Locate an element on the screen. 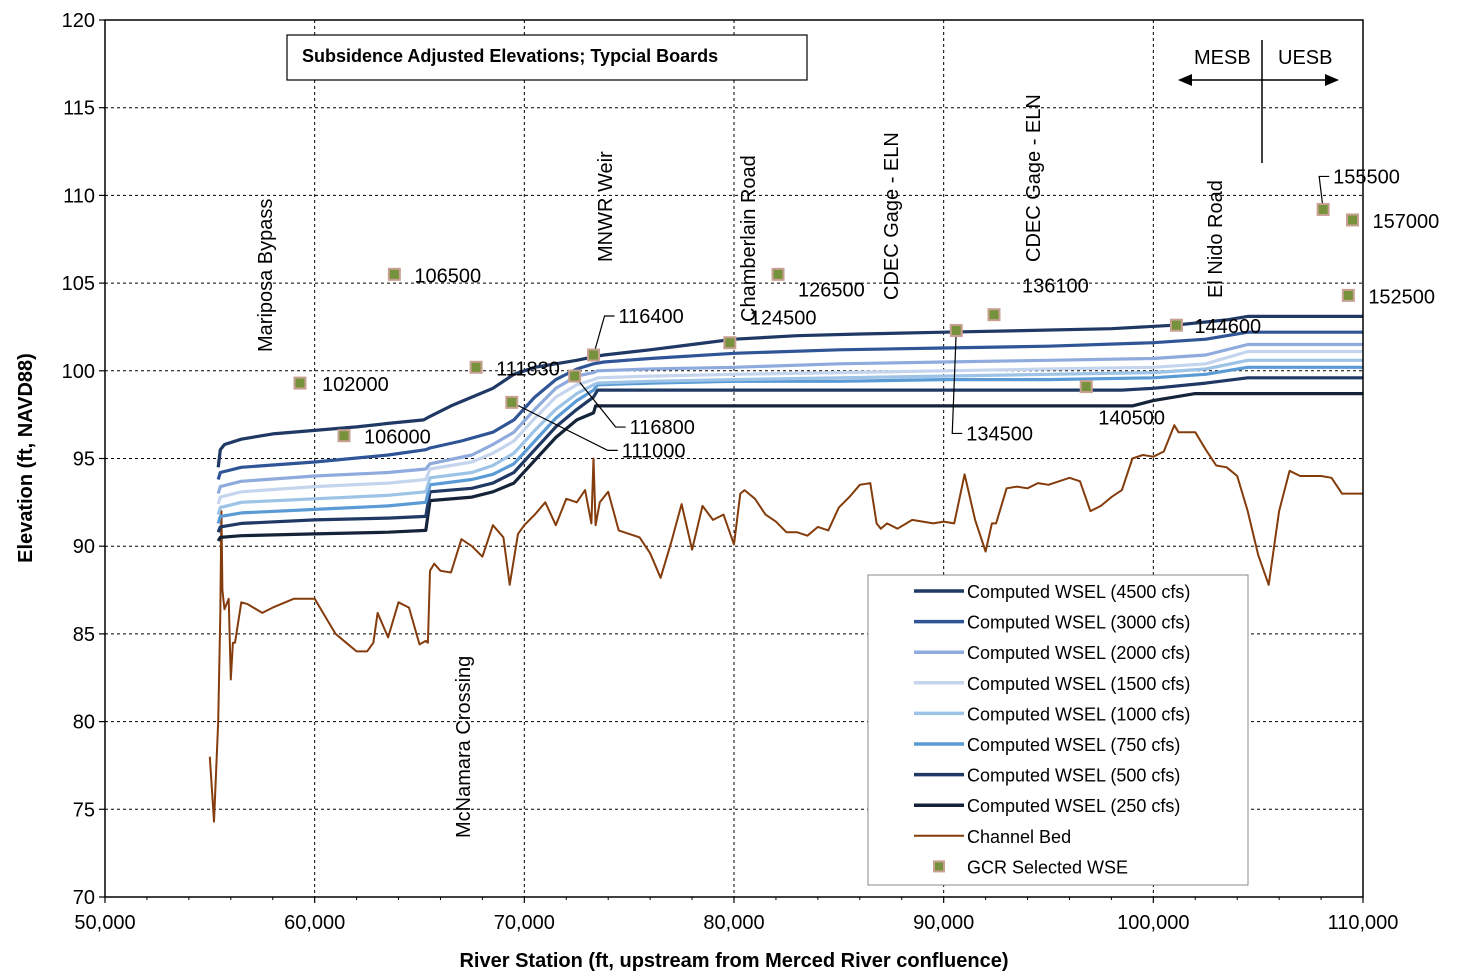 The image size is (1459, 975). landmark-label: McNamara Crossing is located at coordinates (464, 747).